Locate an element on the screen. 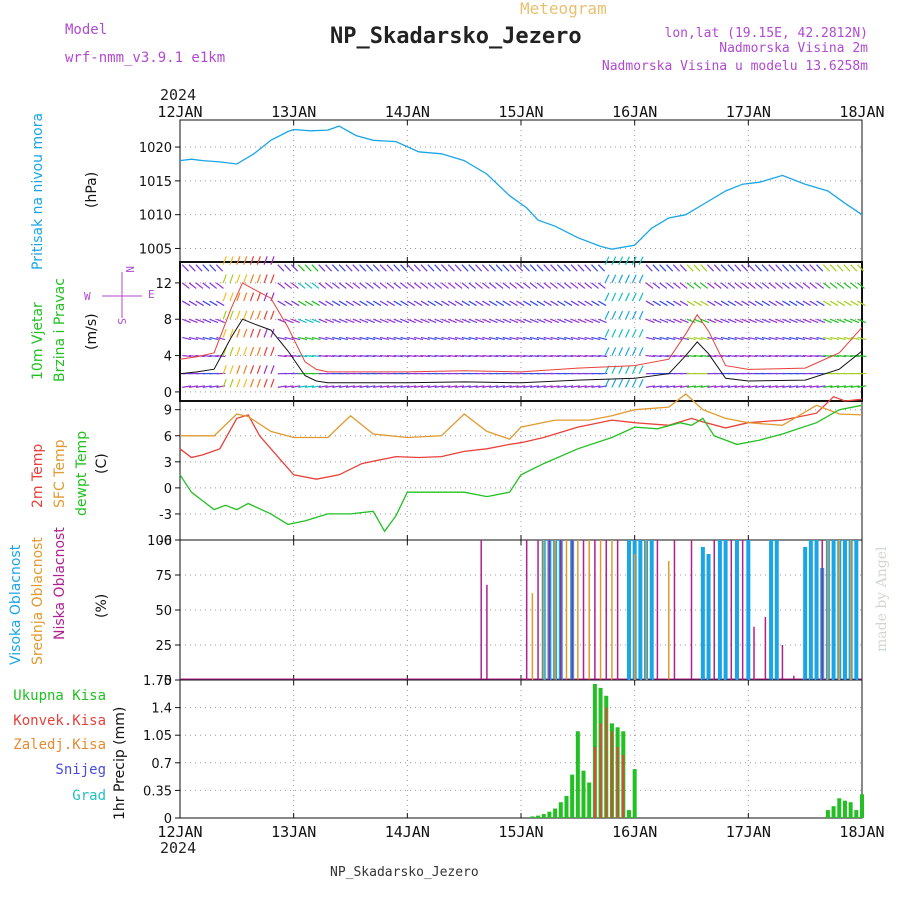 This screenshot has width=900, height=900. low-cloud-side-label: Niska Oblacnost is located at coordinates (60, 583).